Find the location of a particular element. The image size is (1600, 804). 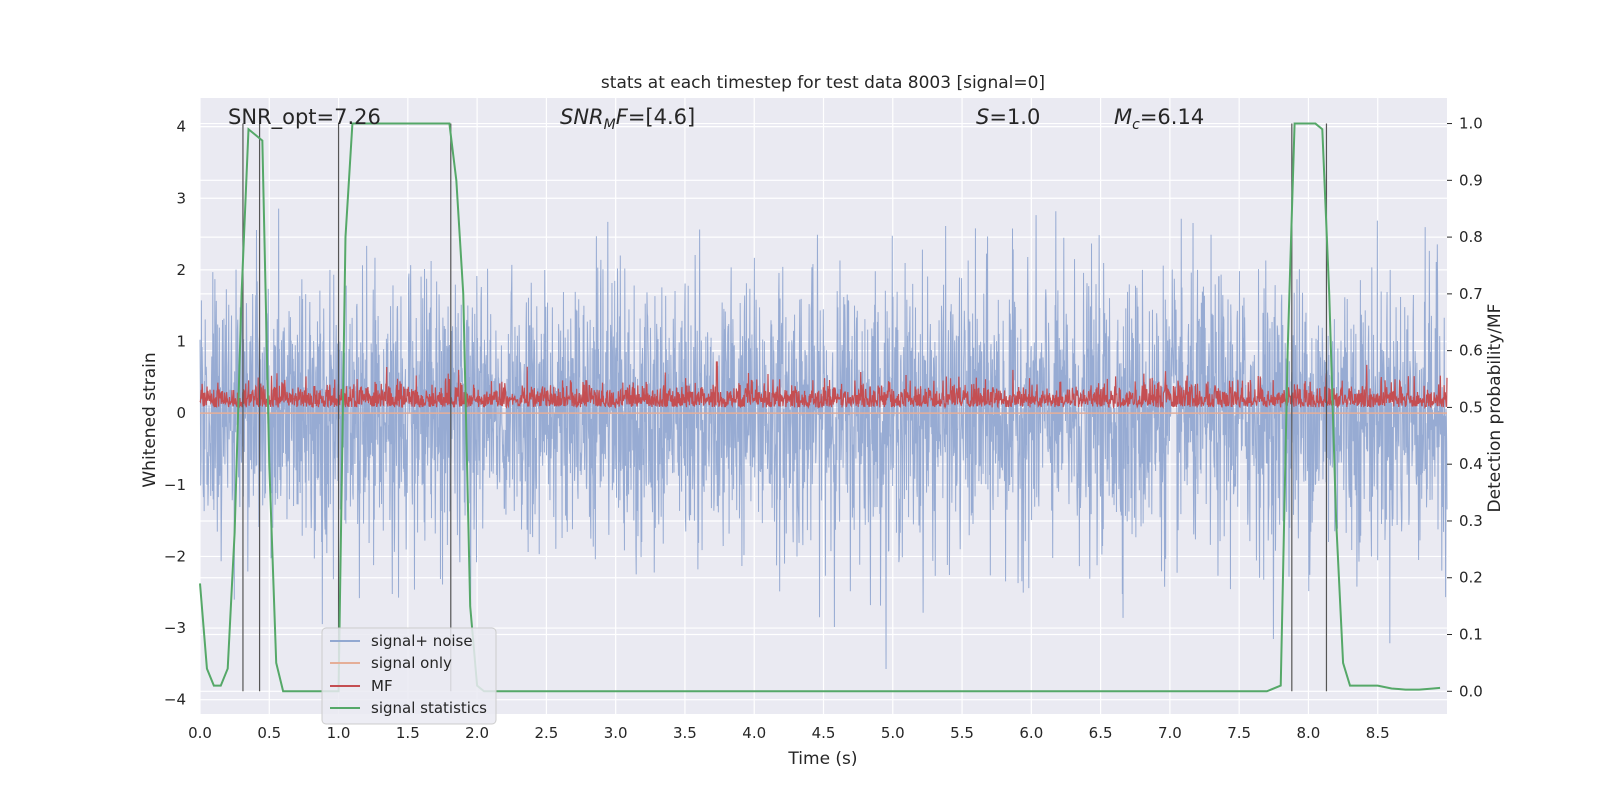

x-tick-label: 1.0 is located at coordinates (339, 733).